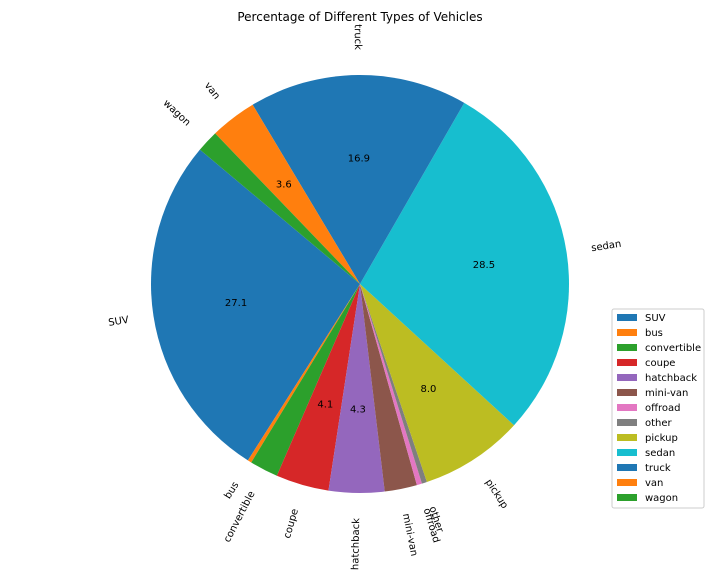  I want to click on legend-label-mini-van: mini-van, so click(666, 393).